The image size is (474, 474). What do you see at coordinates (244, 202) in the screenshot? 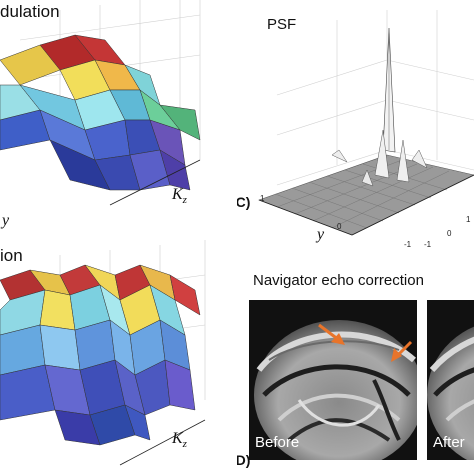
I see `panel-c-label: (C)` at bounding box center [244, 202].